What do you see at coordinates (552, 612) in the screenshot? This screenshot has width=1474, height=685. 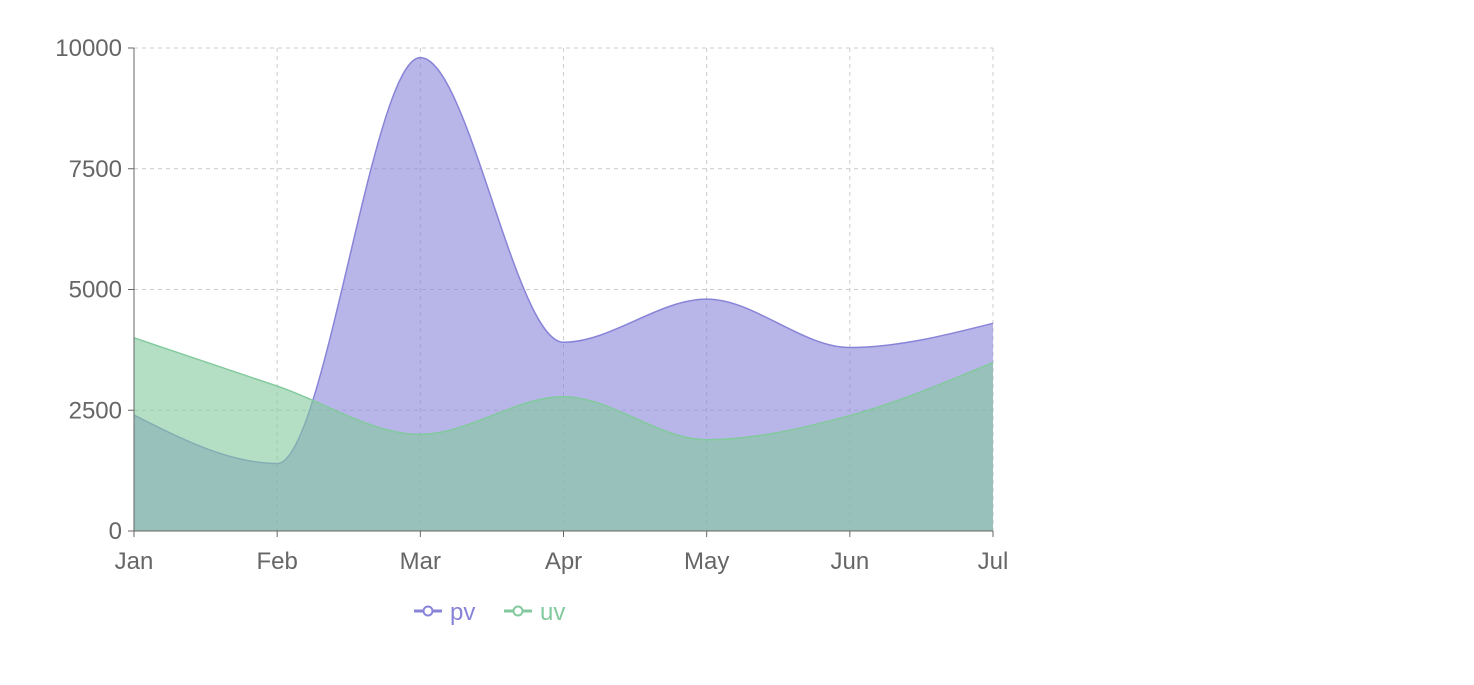 I see `legend-label: uv` at bounding box center [552, 612].